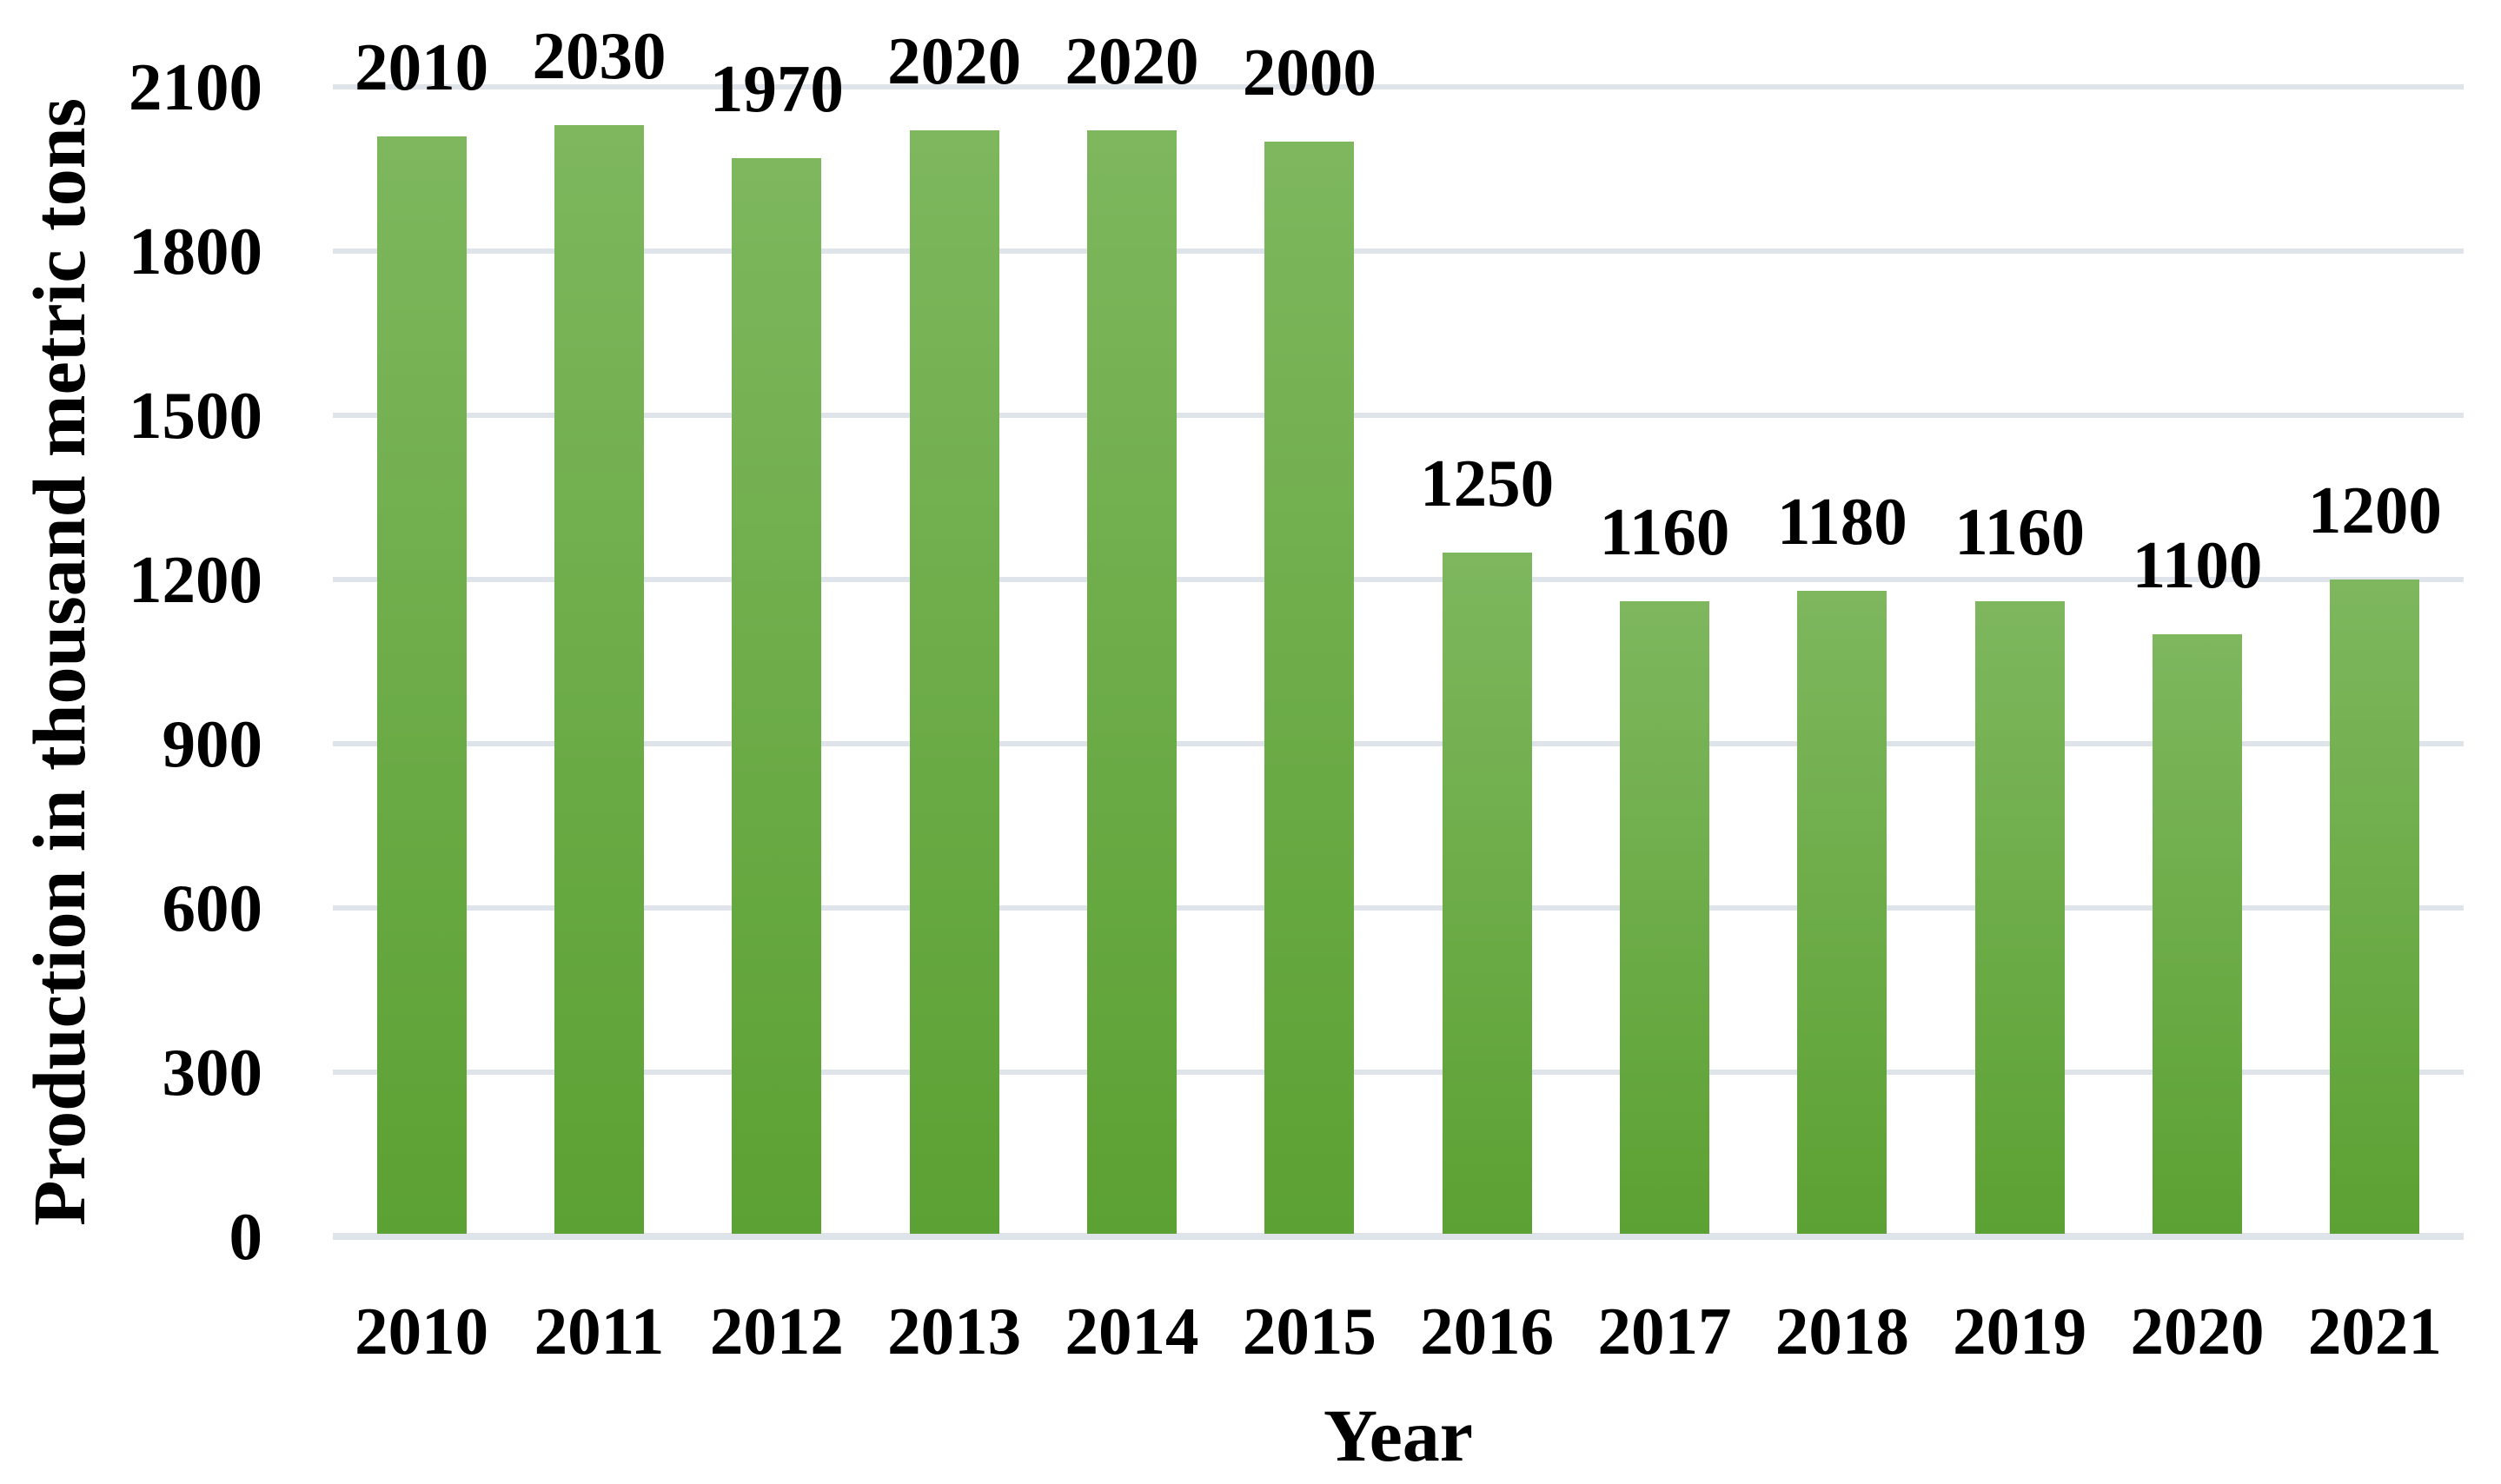  What do you see at coordinates (1132, 682) in the screenshot?
I see `bar-2014` at bounding box center [1132, 682].